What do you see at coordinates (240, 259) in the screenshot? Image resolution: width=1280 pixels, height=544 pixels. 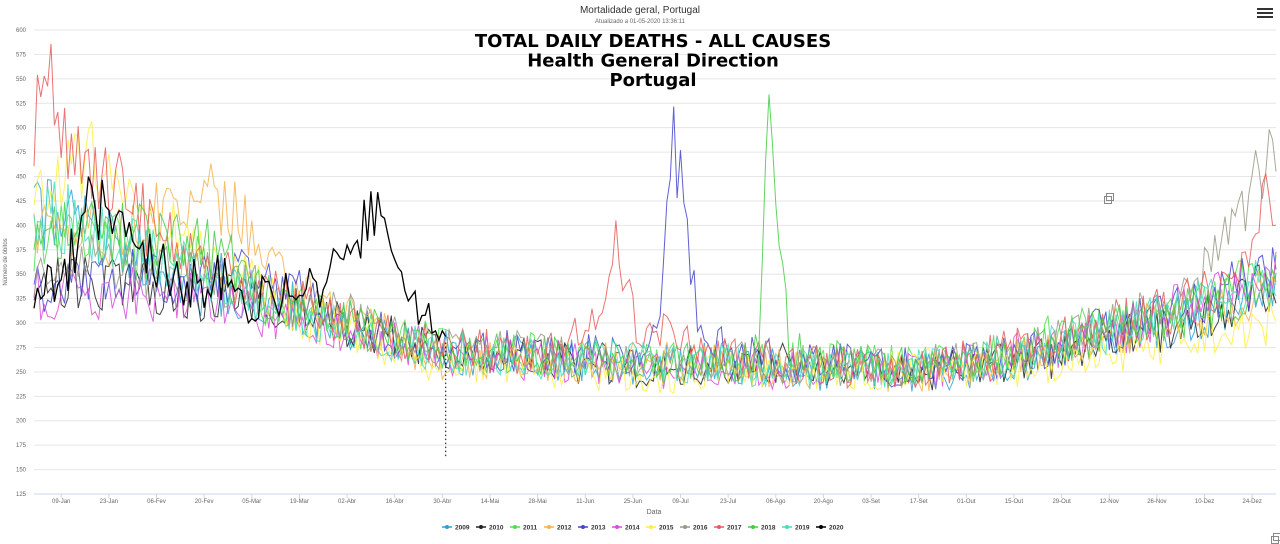 I see `series-line-2020` at bounding box center [240, 259].